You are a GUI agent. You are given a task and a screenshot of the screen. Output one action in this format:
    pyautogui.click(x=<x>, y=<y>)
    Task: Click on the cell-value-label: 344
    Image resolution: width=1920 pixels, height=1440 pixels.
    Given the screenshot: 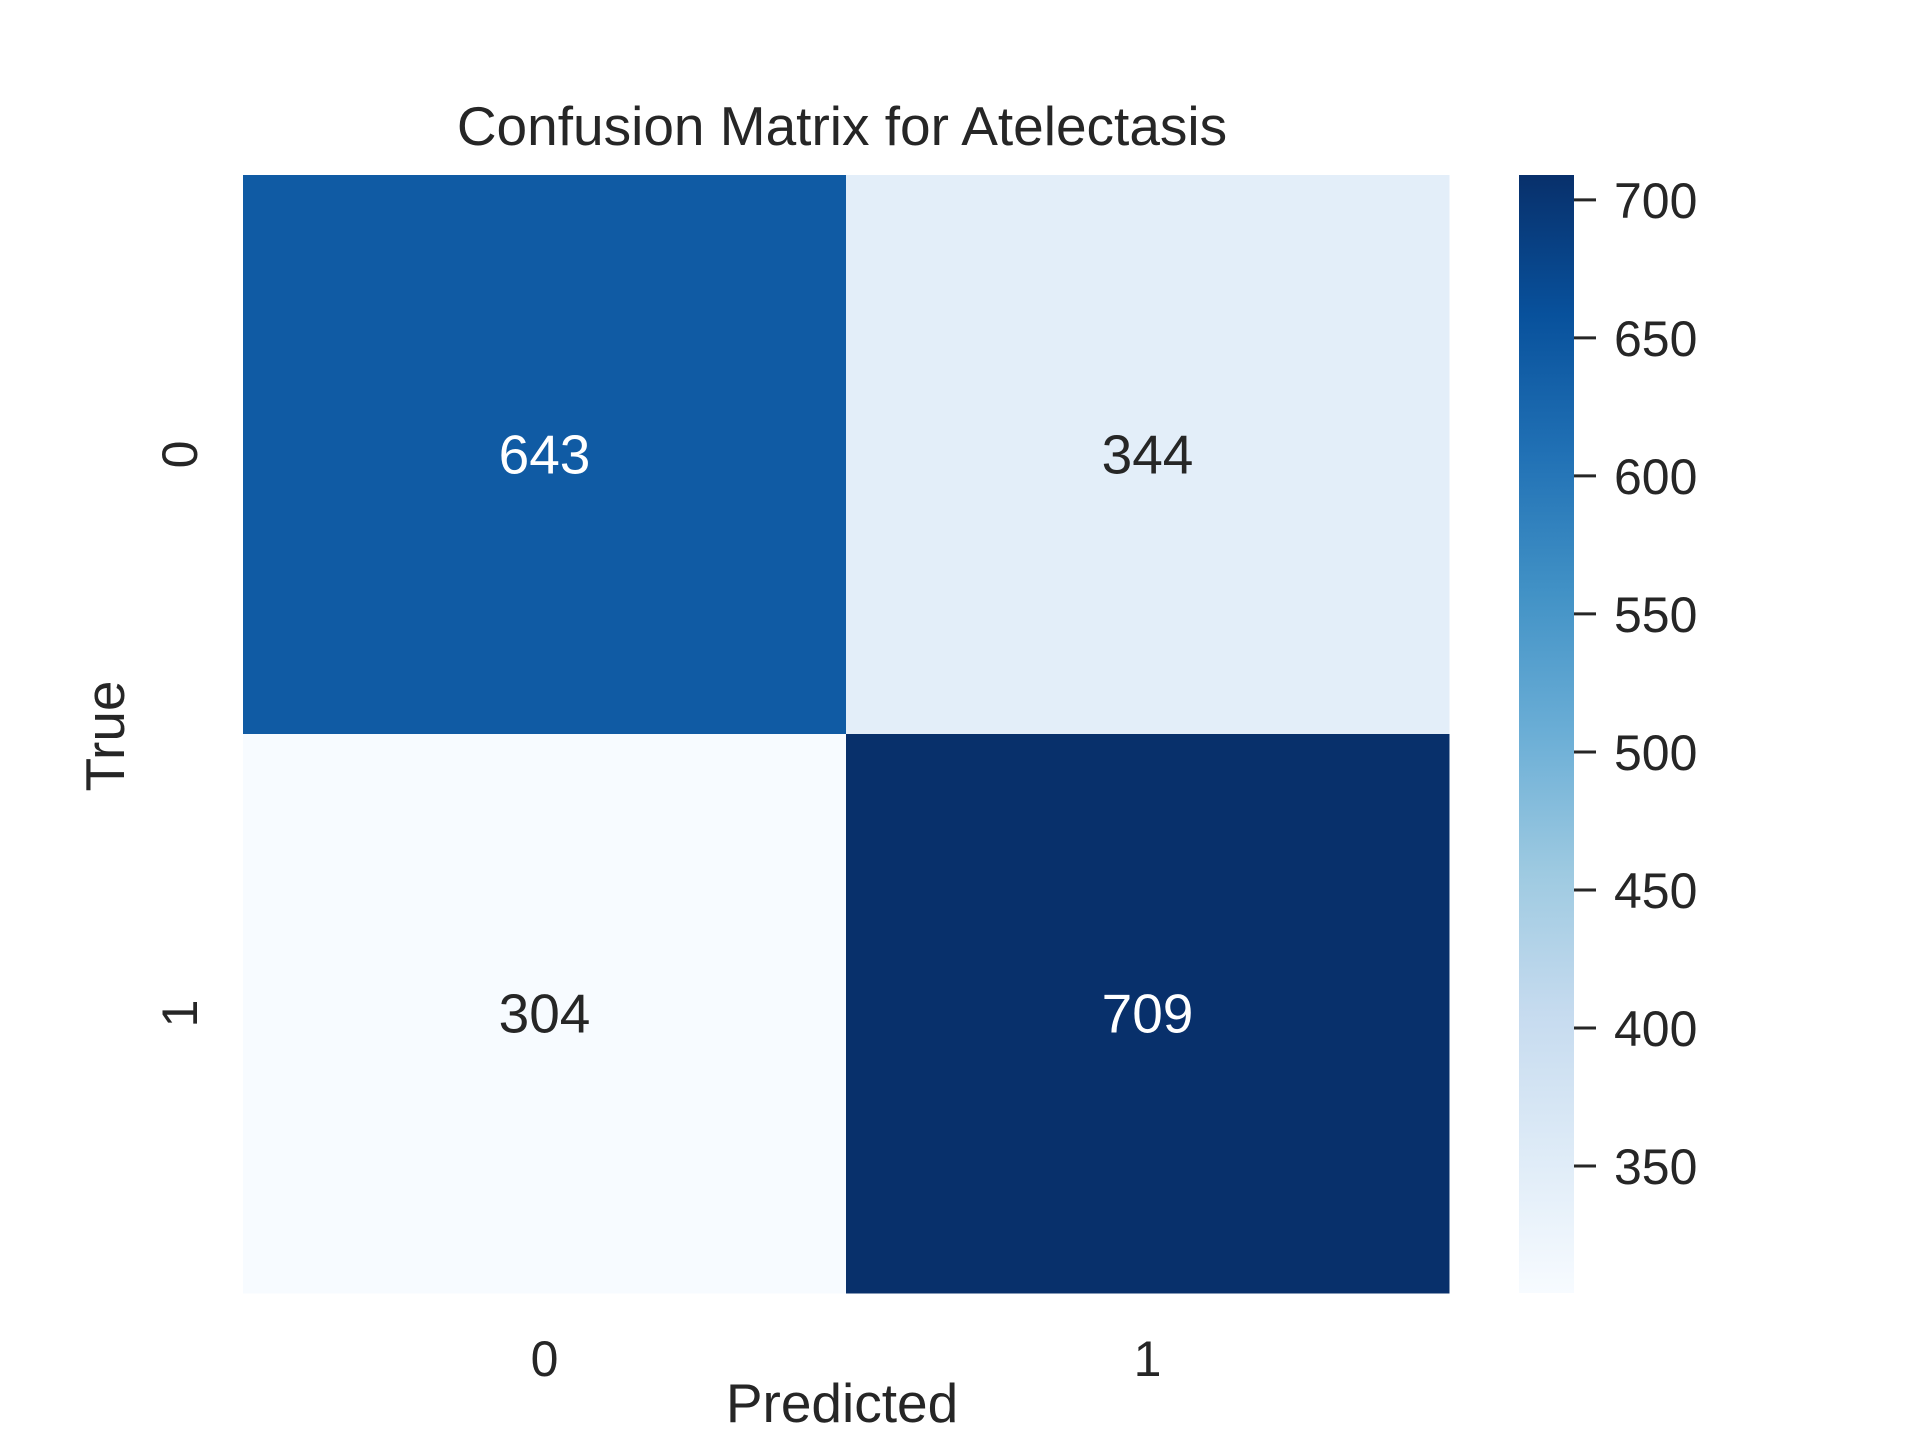 What is the action you would take?
    pyautogui.click(x=1148, y=455)
    